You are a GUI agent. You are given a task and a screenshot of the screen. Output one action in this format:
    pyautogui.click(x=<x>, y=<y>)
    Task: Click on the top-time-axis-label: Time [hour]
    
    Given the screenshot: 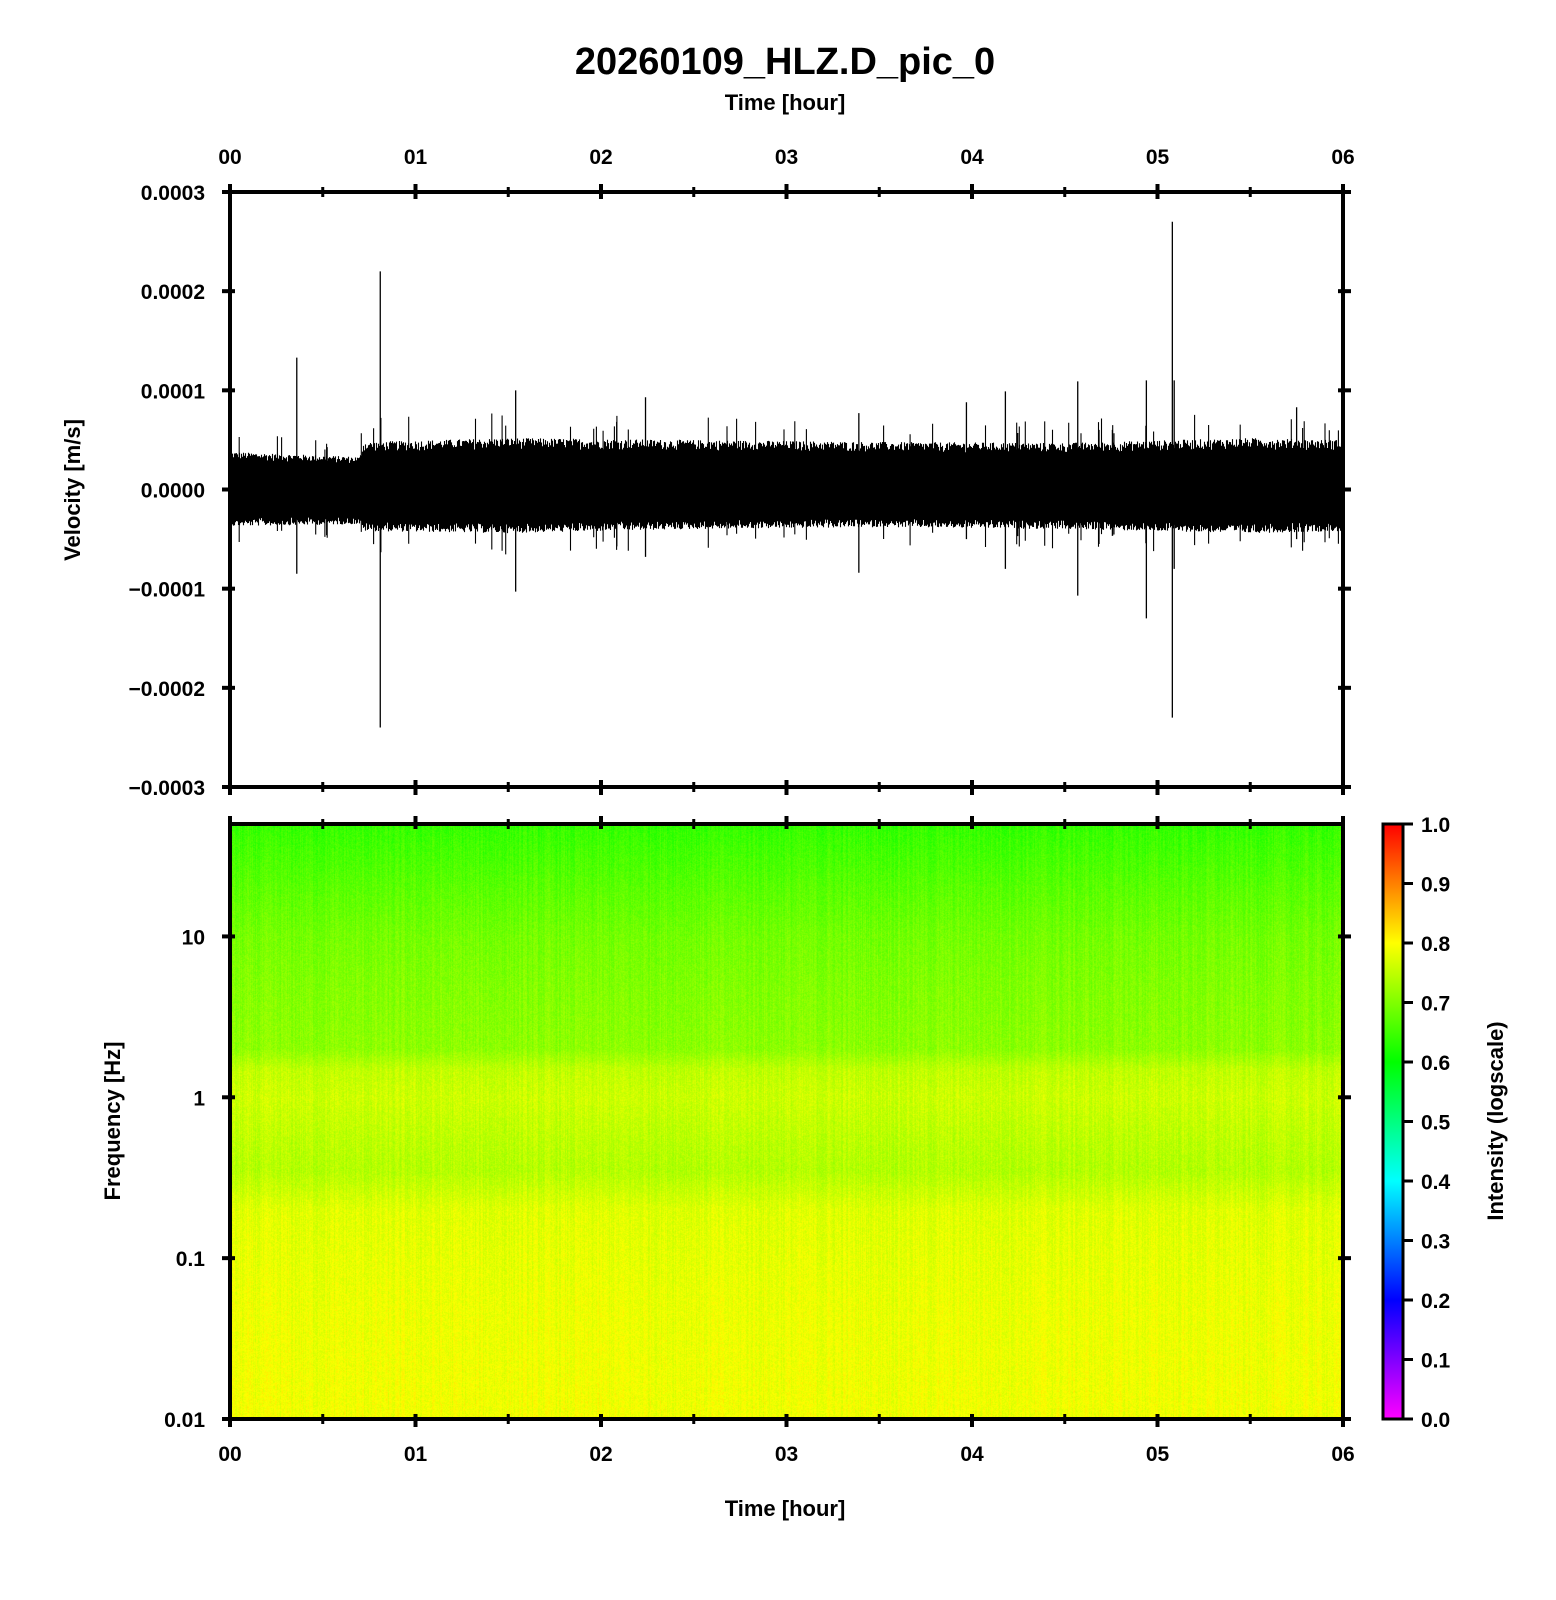 What is the action you would take?
    pyautogui.click(x=785, y=102)
    